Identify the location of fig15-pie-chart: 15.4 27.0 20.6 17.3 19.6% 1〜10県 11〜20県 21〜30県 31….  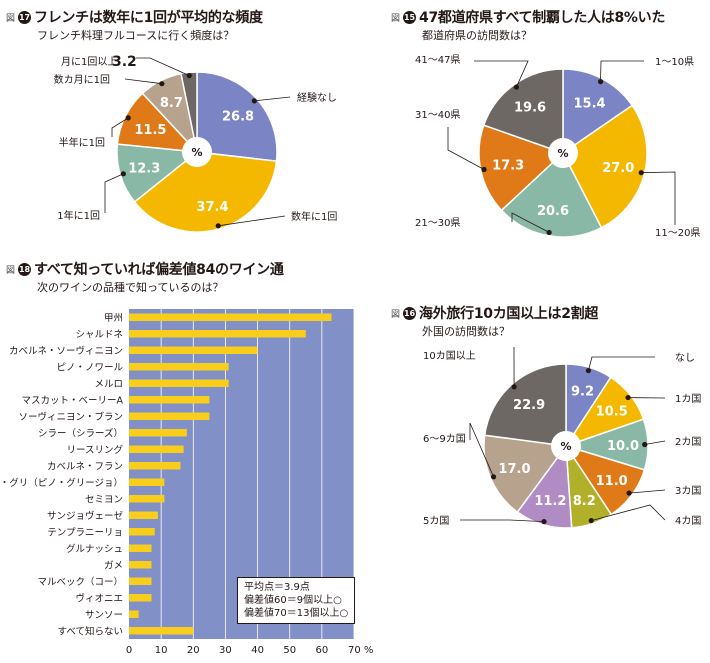
(557, 146).